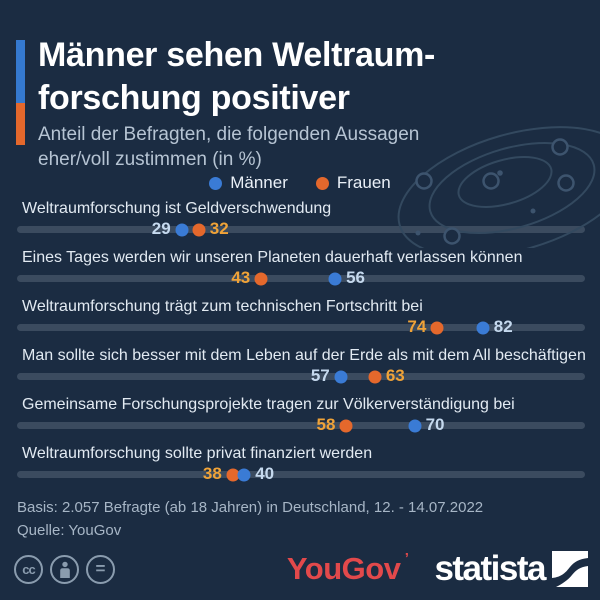 The width and height of the screenshot is (600, 600). I want to click on cc-by-person-icon, so click(64, 569).